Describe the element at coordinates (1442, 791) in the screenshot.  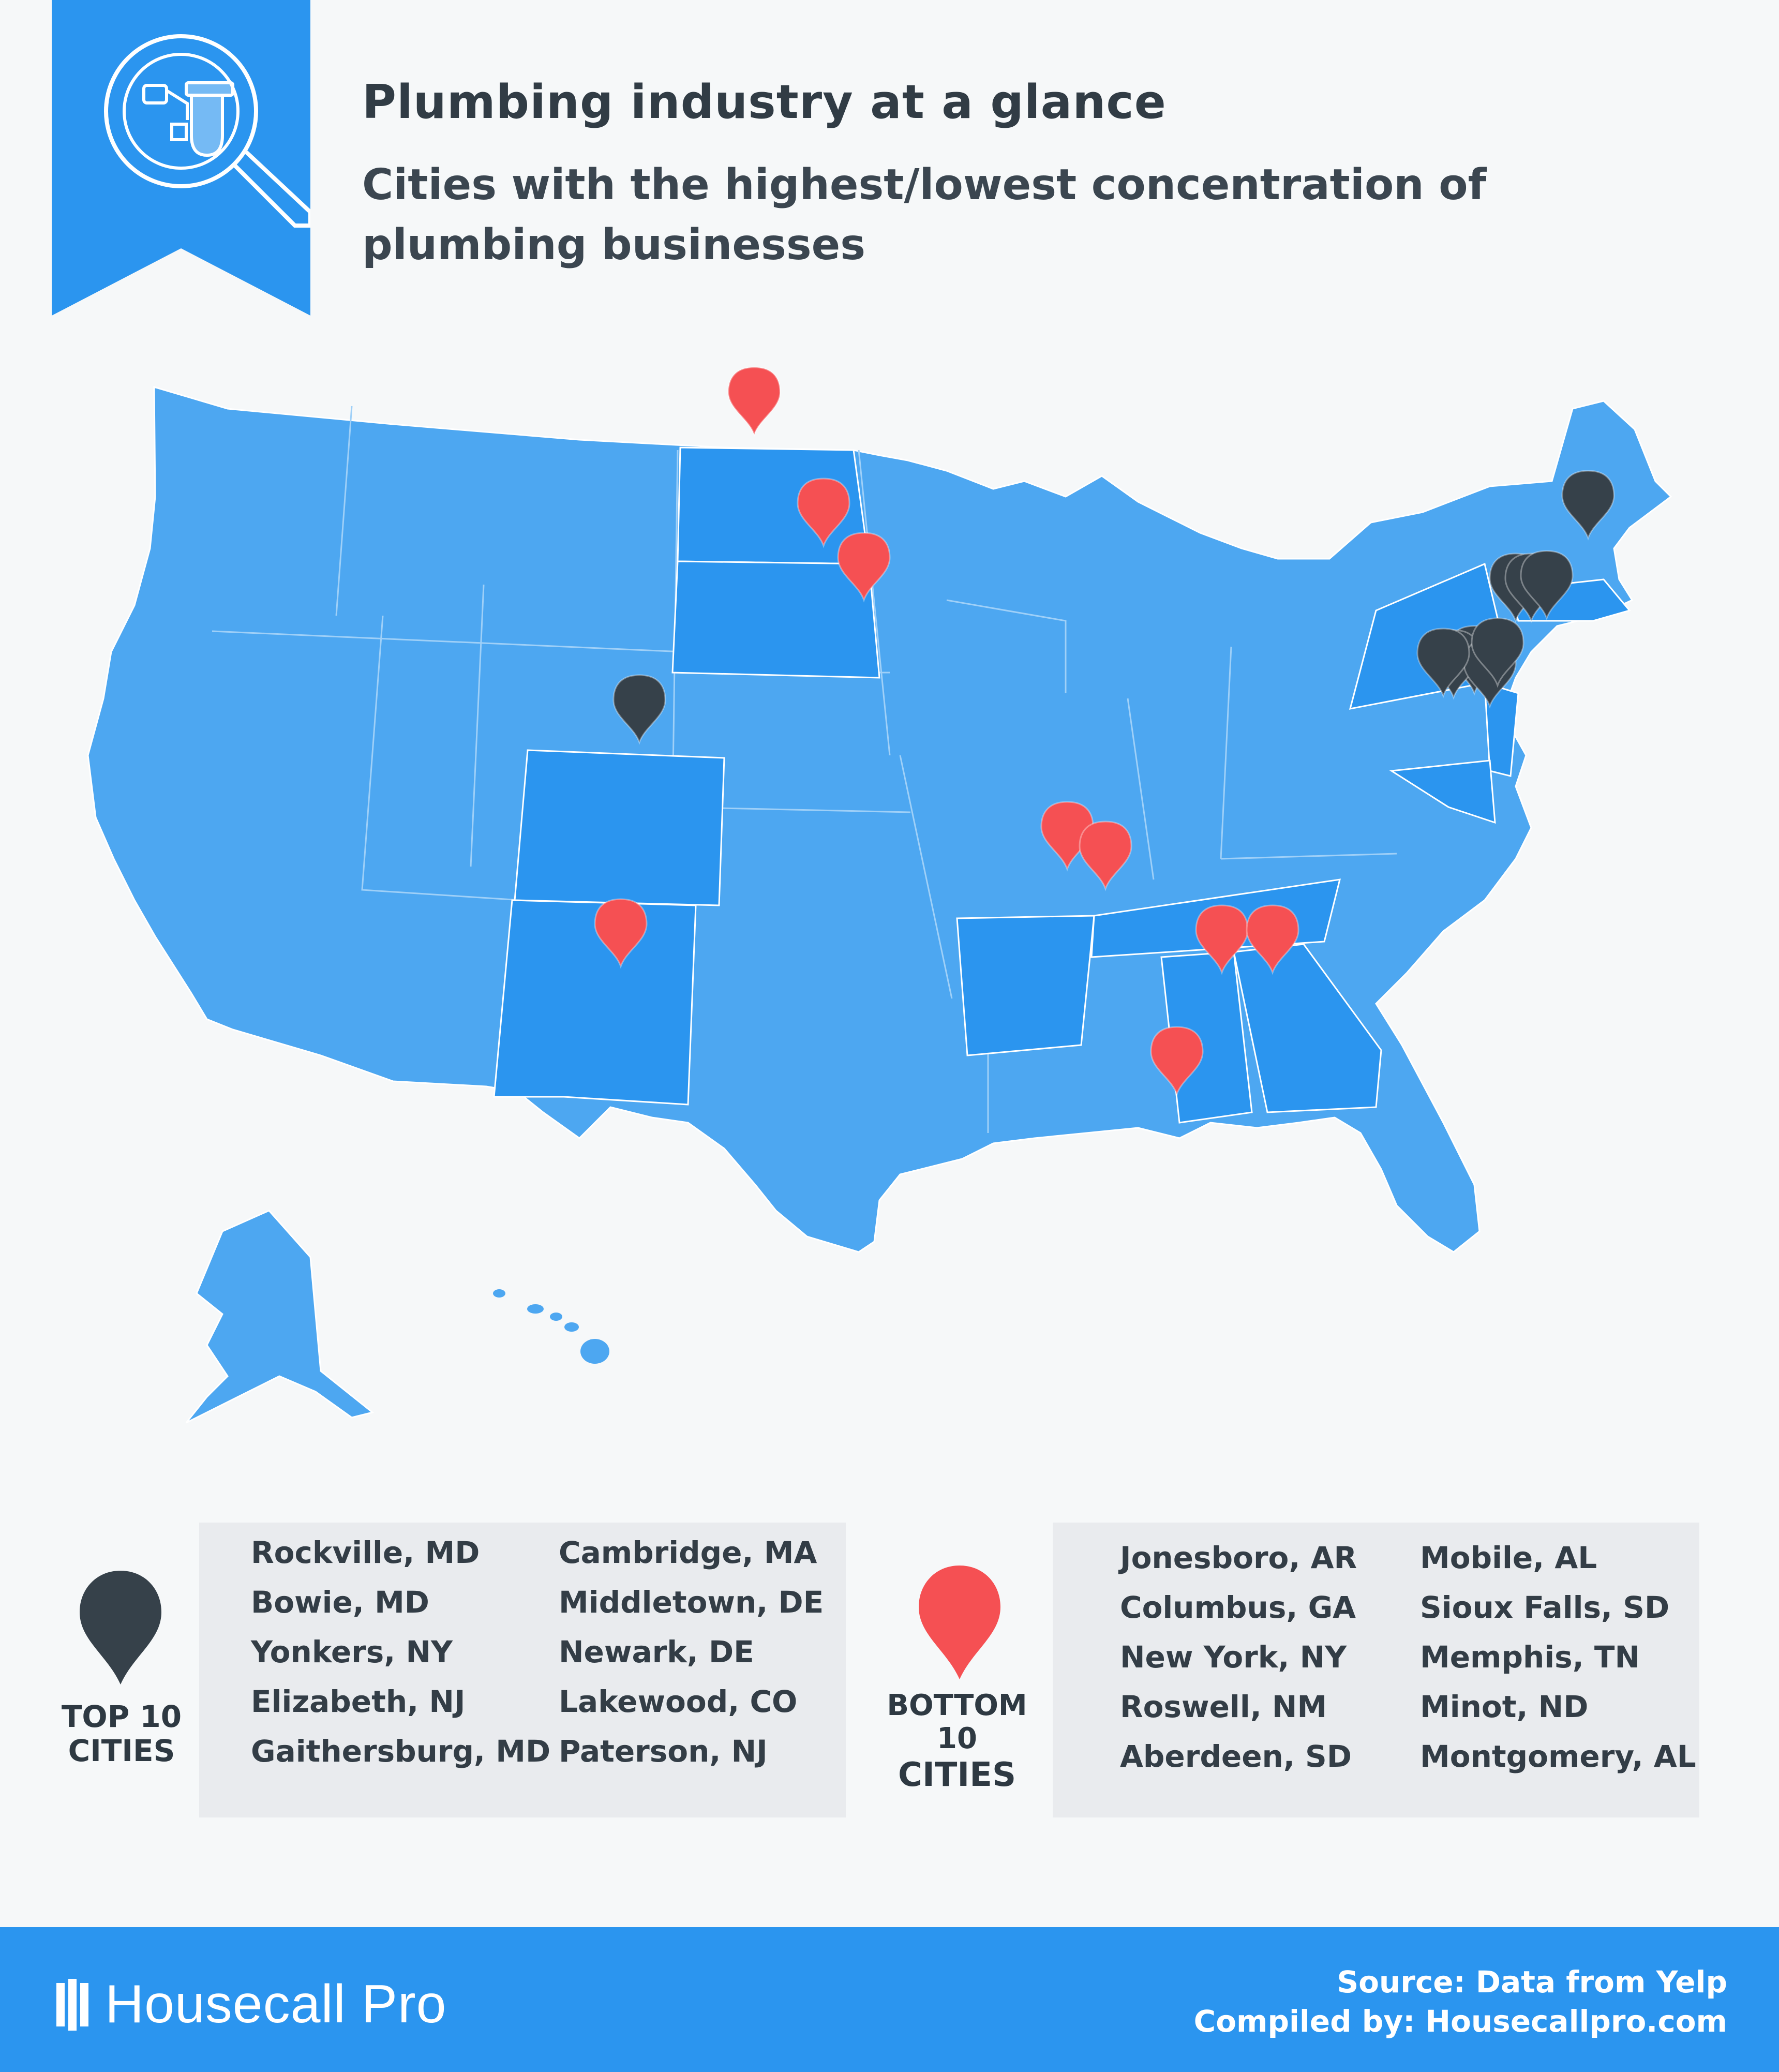
I see `state-md` at that location.